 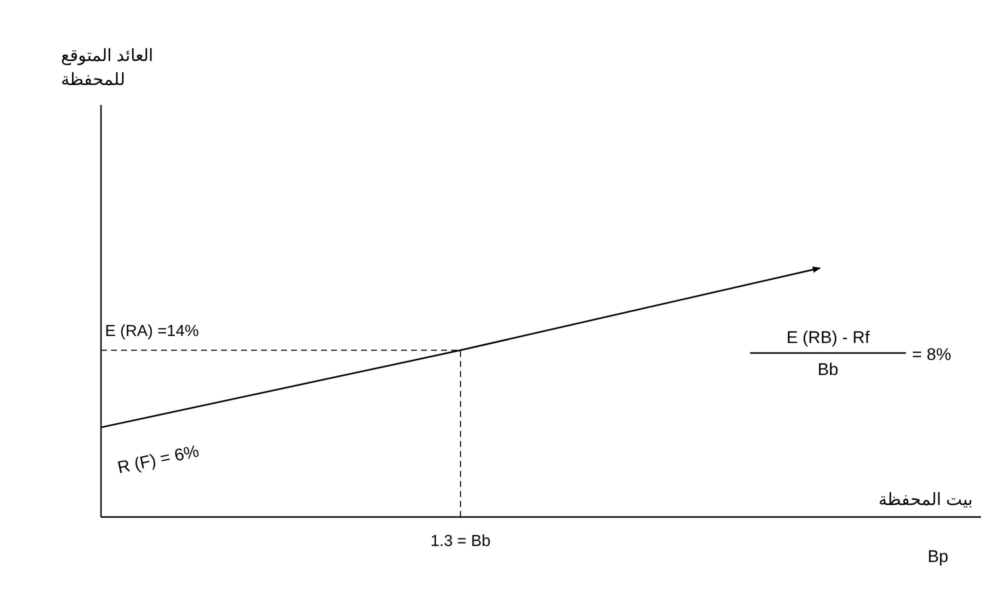 I want to click on annotation: E (RB) - Rf, so click(x=828, y=337).